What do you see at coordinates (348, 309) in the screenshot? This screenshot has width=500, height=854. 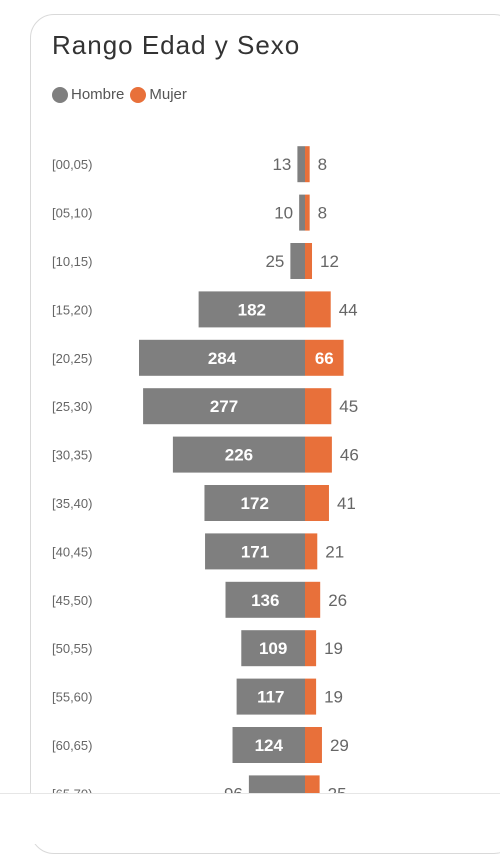 I see `data-label-mujer: 44` at bounding box center [348, 309].